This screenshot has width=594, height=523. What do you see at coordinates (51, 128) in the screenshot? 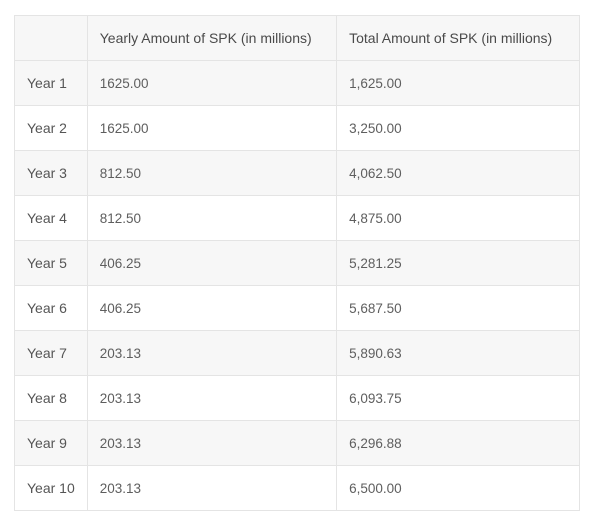
I see `year-cell: Year 2` at bounding box center [51, 128].